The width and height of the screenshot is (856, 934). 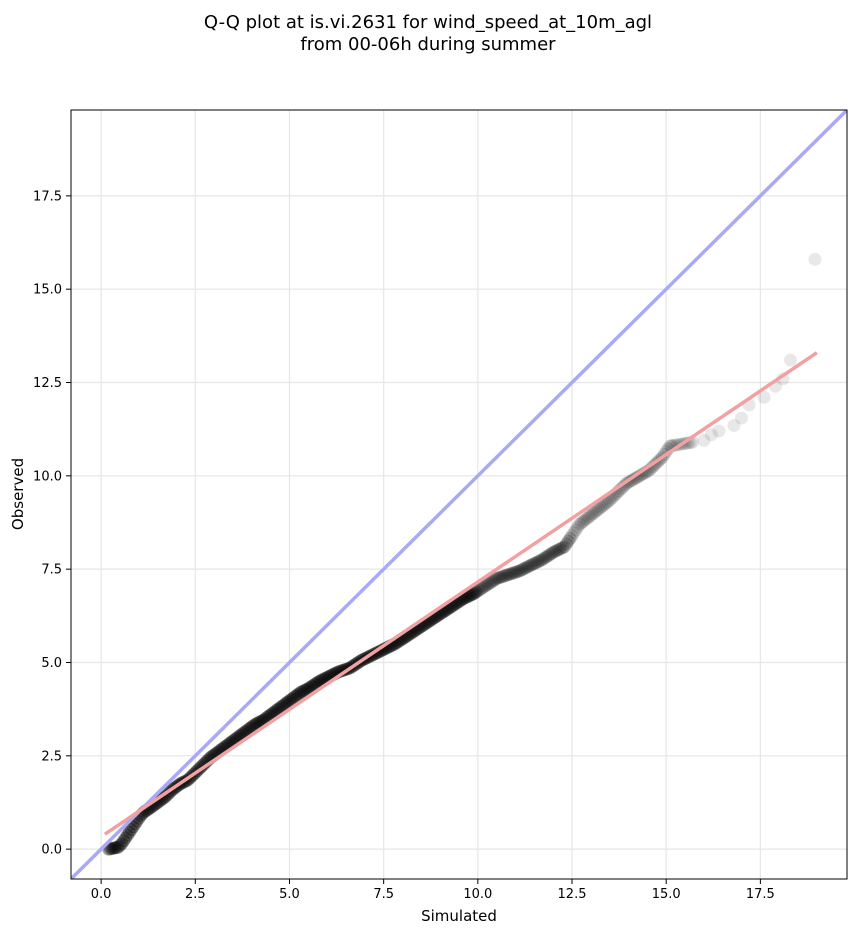 What do you see at coordinates (101, 894) in the screenshot?
I see `x-tick-label: 0.0` at bounding box center [101, 894].